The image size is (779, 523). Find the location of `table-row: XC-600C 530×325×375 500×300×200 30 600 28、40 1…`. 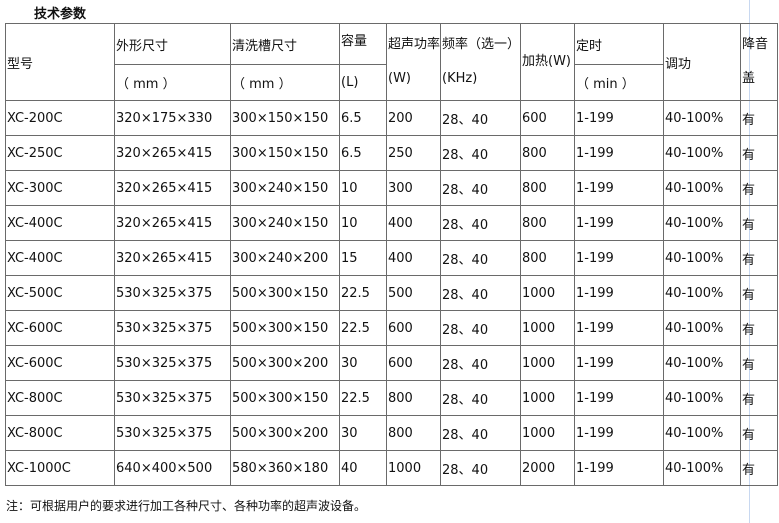

table-row: XC-600C 530×325×375 500×300×200 30 600 28、40 1… is located at coordinates (391, 363).